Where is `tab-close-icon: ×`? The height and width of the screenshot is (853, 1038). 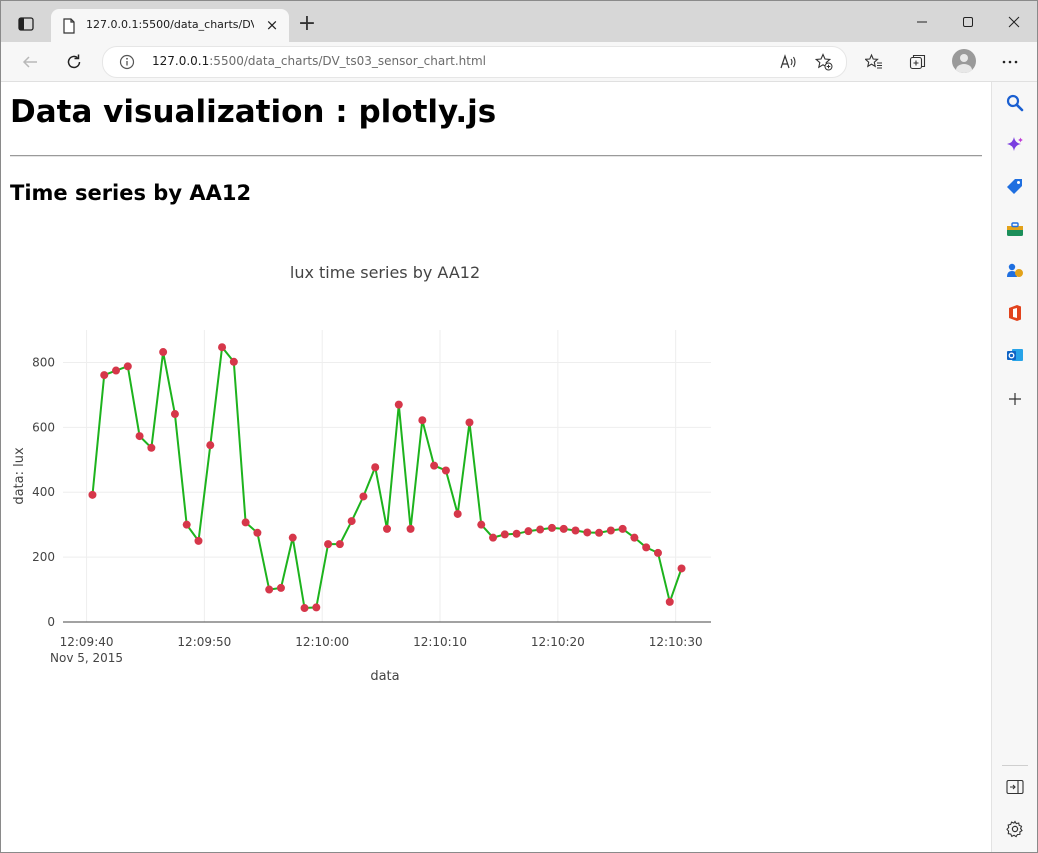
tab-close-icon: × is located at coordinates (272, 25).